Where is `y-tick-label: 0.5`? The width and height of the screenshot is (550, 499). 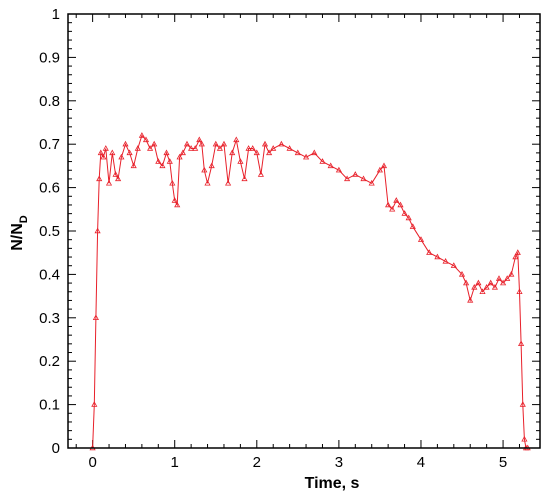
y-tick-label: 0.5 is located at coordinates (49, 231).